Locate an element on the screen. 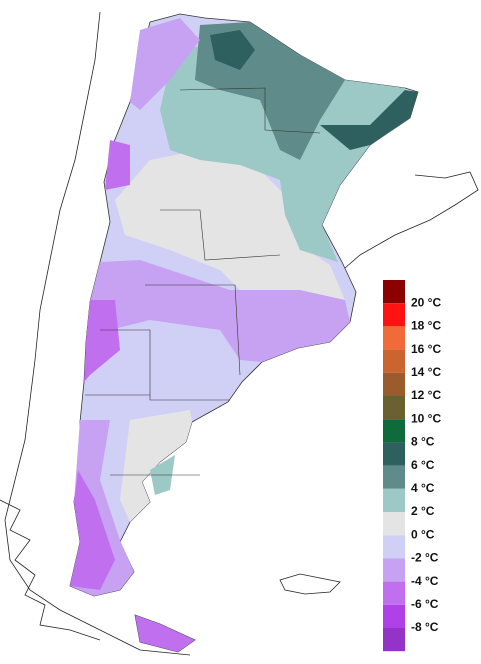 Image resolution: width=481 pixels, height=664 pixels. legend-label: 18 °C is located at coordinates (426, 326).